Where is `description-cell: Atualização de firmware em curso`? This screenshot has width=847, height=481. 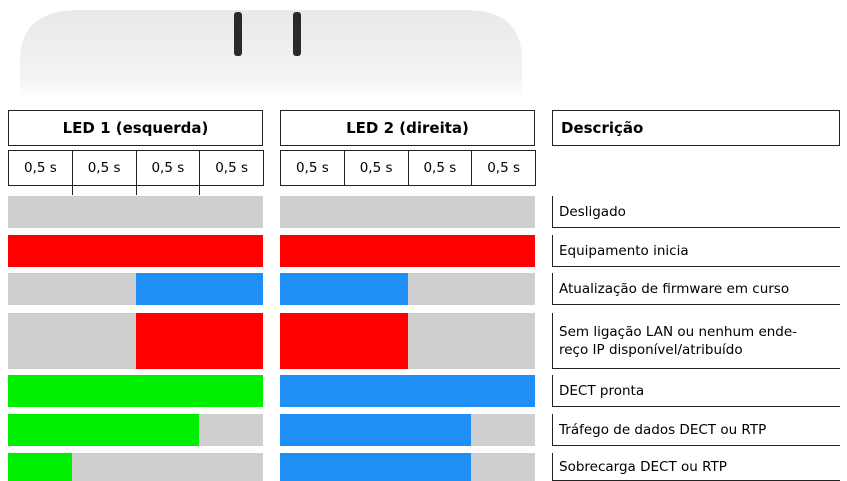 description-cell: Atualização de firmware em curso is located at coordinates (696, 289).